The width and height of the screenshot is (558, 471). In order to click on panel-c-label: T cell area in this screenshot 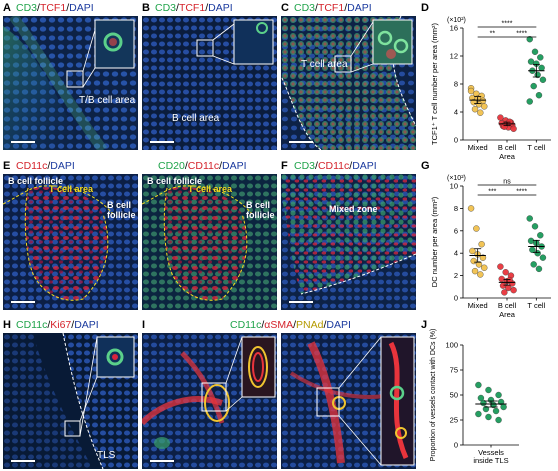, I will do `click(324, 64)`.